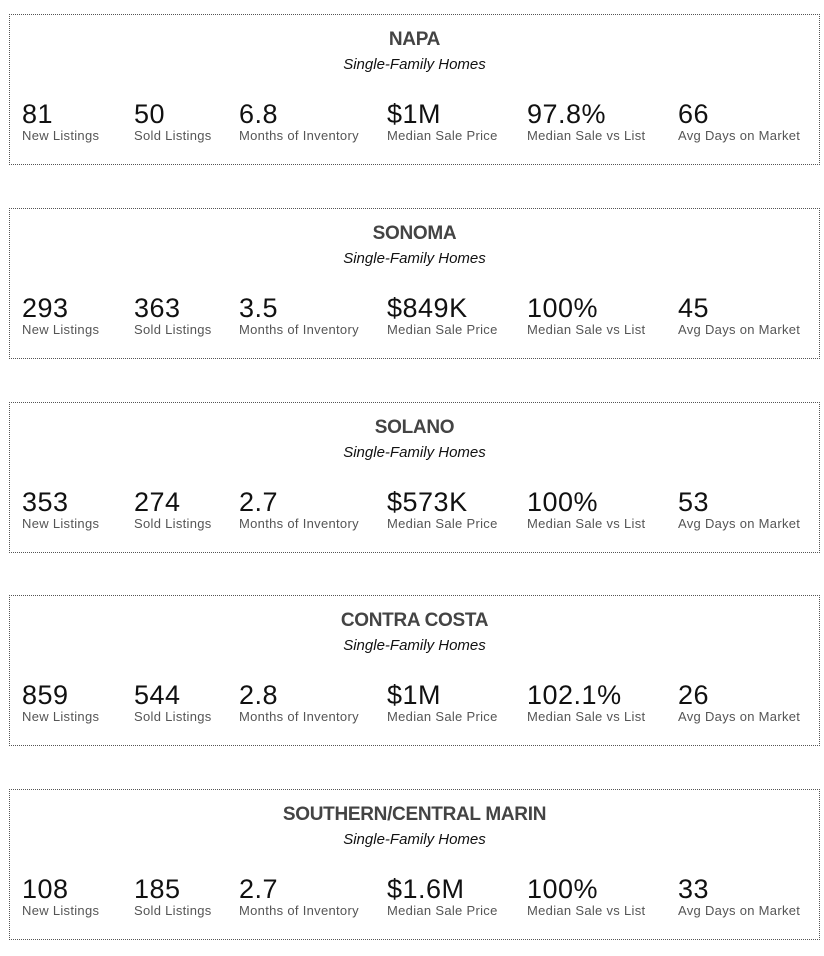 The height and width of the screenshot is (956, 824). What do you see at coordinates (414, 233) in the screenshot?
I see `region-title: SONOMA` at bounding box center [414, 233].